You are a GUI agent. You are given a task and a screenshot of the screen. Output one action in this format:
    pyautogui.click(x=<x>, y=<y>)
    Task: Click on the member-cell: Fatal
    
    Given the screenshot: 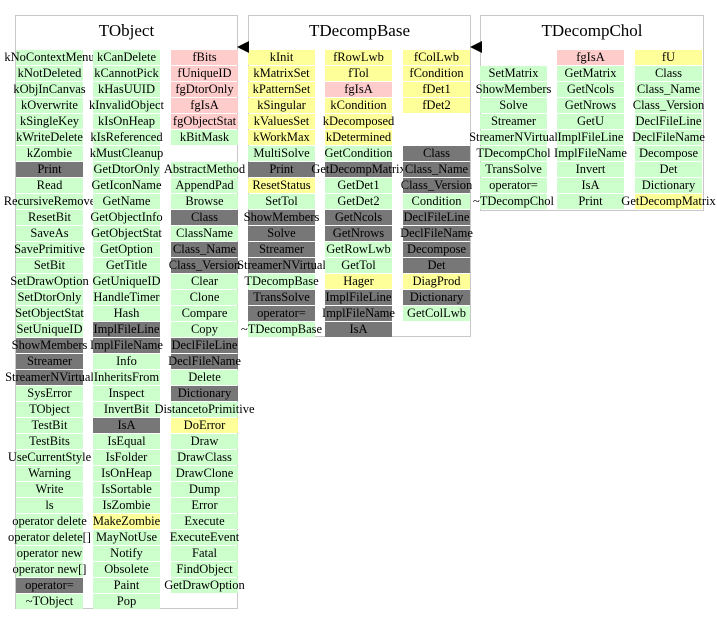 What is the action you would take?
    pyautogui.click(x=204, y=553)
    